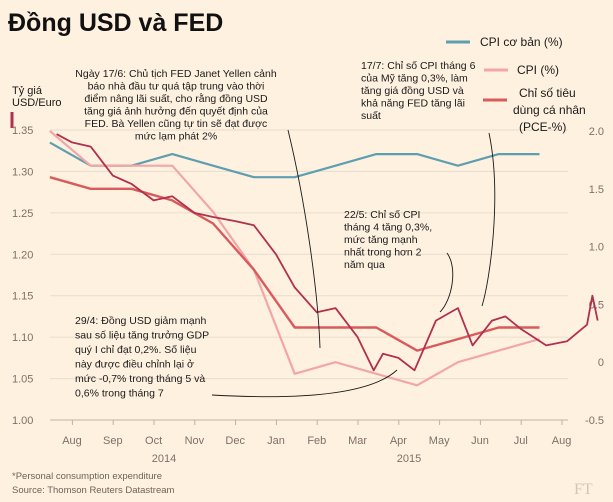  What do you see at coordinates (276, 441) in the screenshot?
I see `x-tick-label: Jan` at bounding box center [276, 441].